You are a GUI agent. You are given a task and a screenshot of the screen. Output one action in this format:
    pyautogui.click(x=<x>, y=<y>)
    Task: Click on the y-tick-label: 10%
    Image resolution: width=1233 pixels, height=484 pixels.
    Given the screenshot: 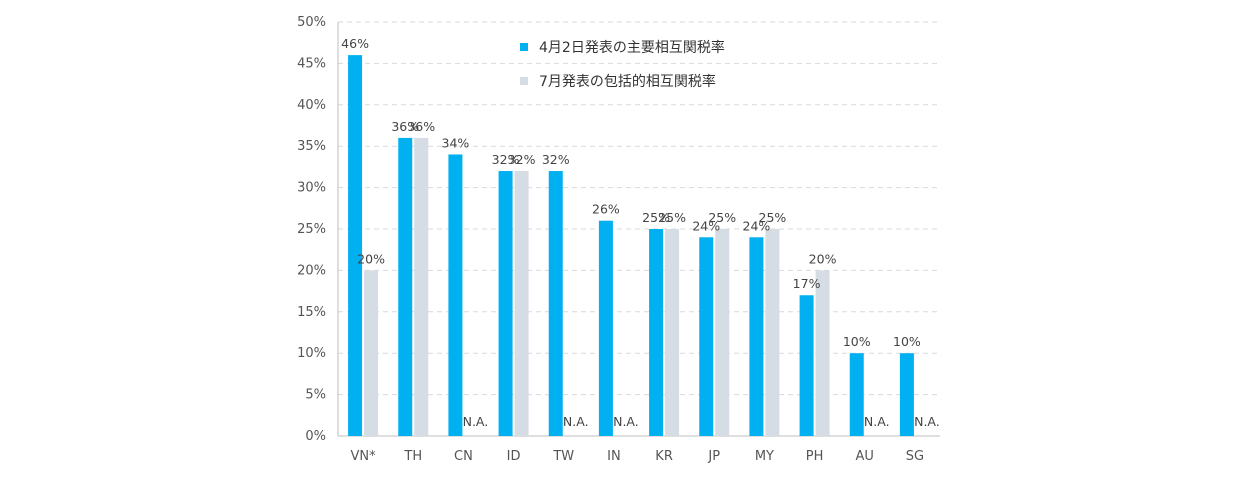 What is the action you would take?
    pyautogui.click(x=311, y=353)
    